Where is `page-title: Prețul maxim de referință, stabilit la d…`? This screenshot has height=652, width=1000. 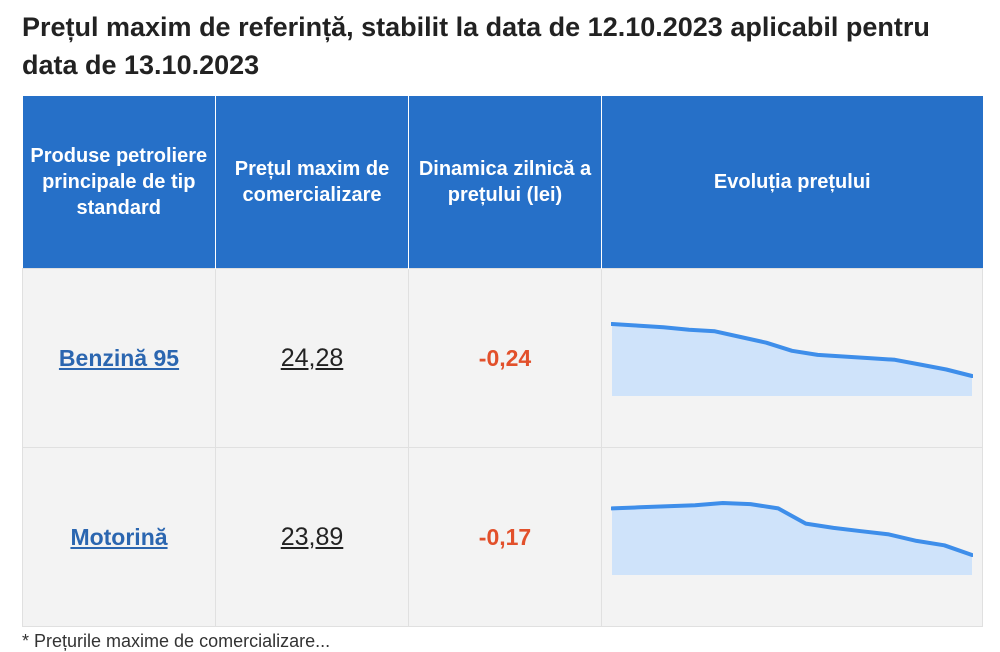 page-title: Prețul maxim de referință, stabilit la d… is located at coordinates (476, 46).